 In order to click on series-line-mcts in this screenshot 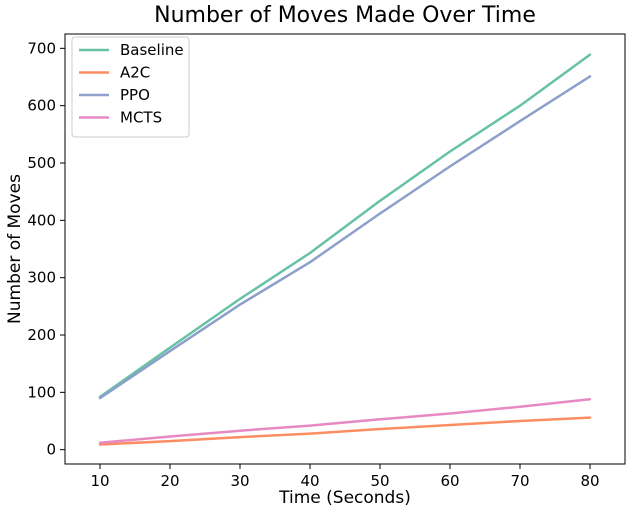, I will do `click(345, 421)`.